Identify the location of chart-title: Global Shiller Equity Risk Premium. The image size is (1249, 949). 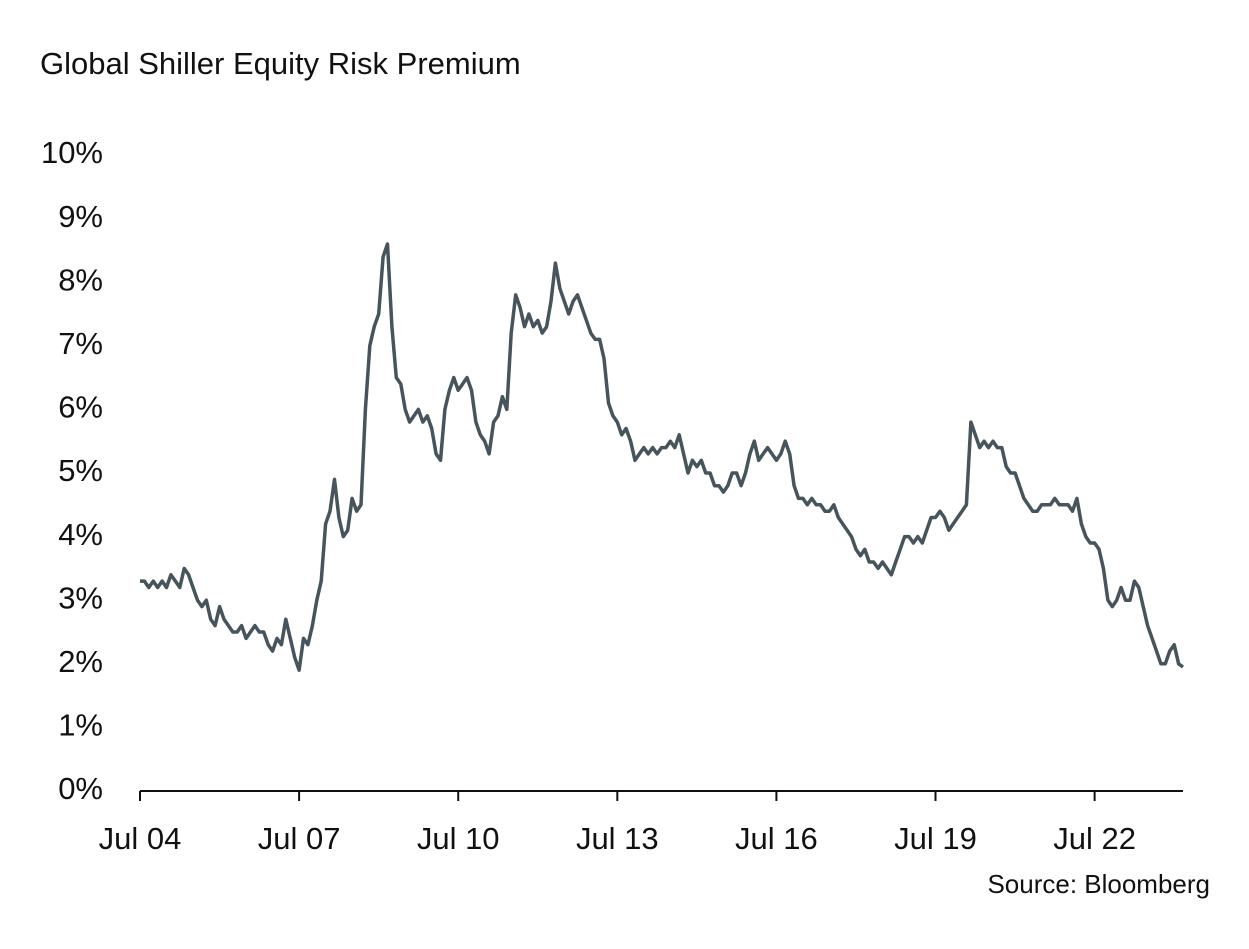
(280, 63).